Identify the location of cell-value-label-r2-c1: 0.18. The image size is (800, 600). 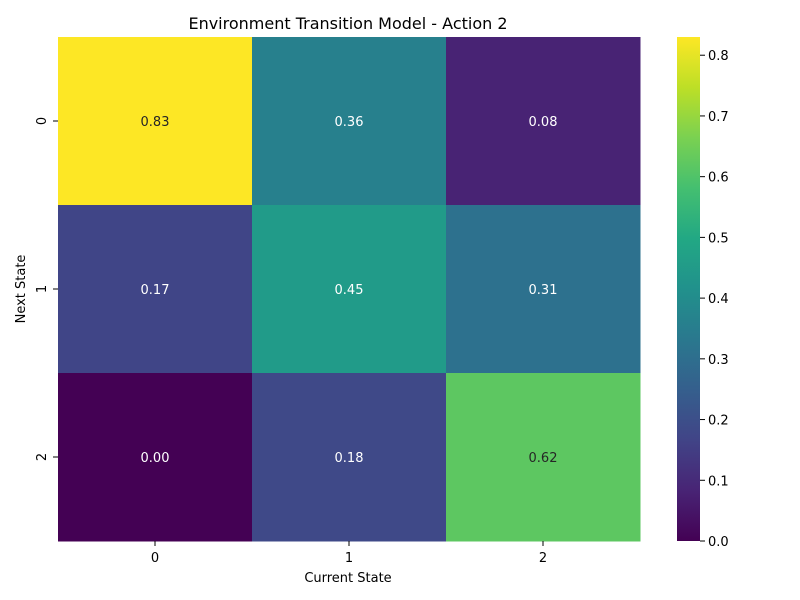
(349, 458).